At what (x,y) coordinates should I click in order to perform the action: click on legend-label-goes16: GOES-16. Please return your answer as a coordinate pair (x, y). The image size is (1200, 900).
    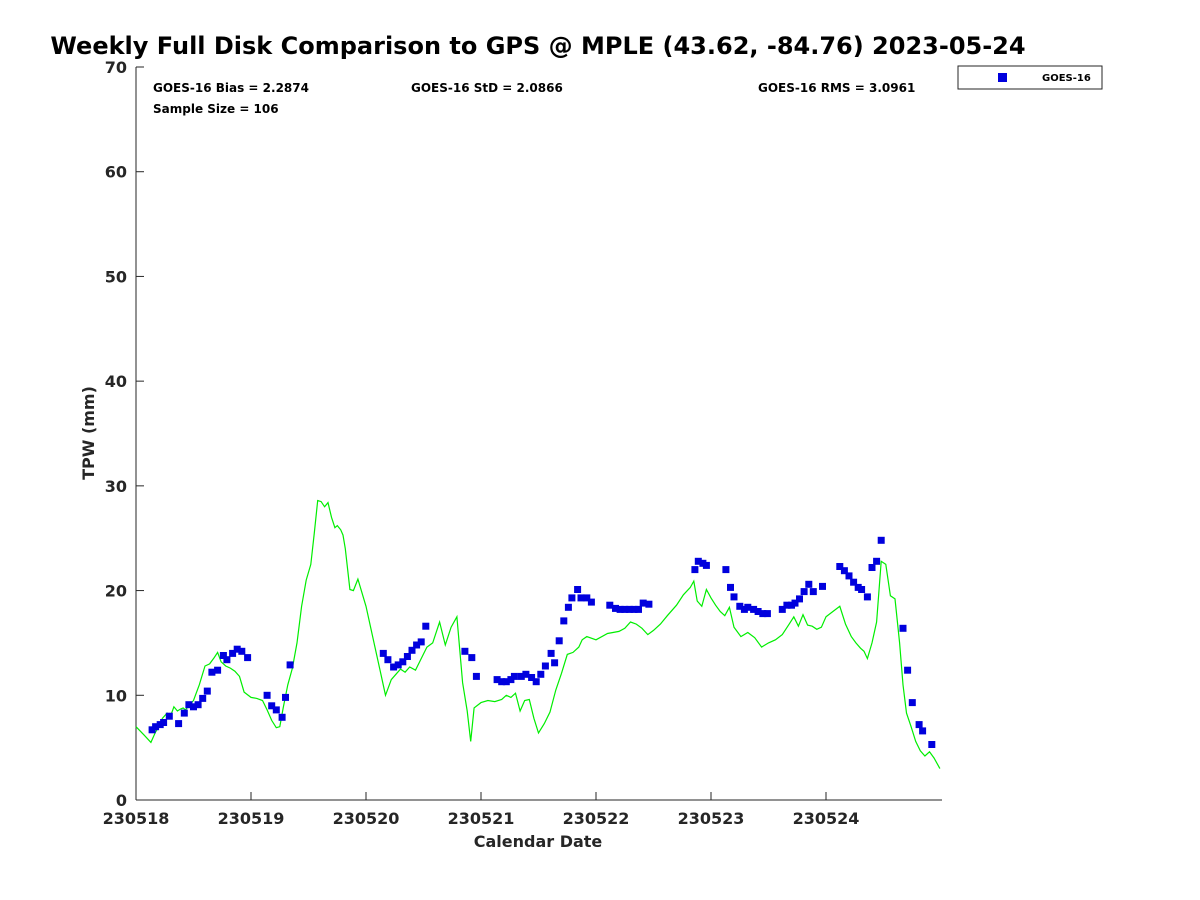
    Looking at the image, I should click on (1066, 78).